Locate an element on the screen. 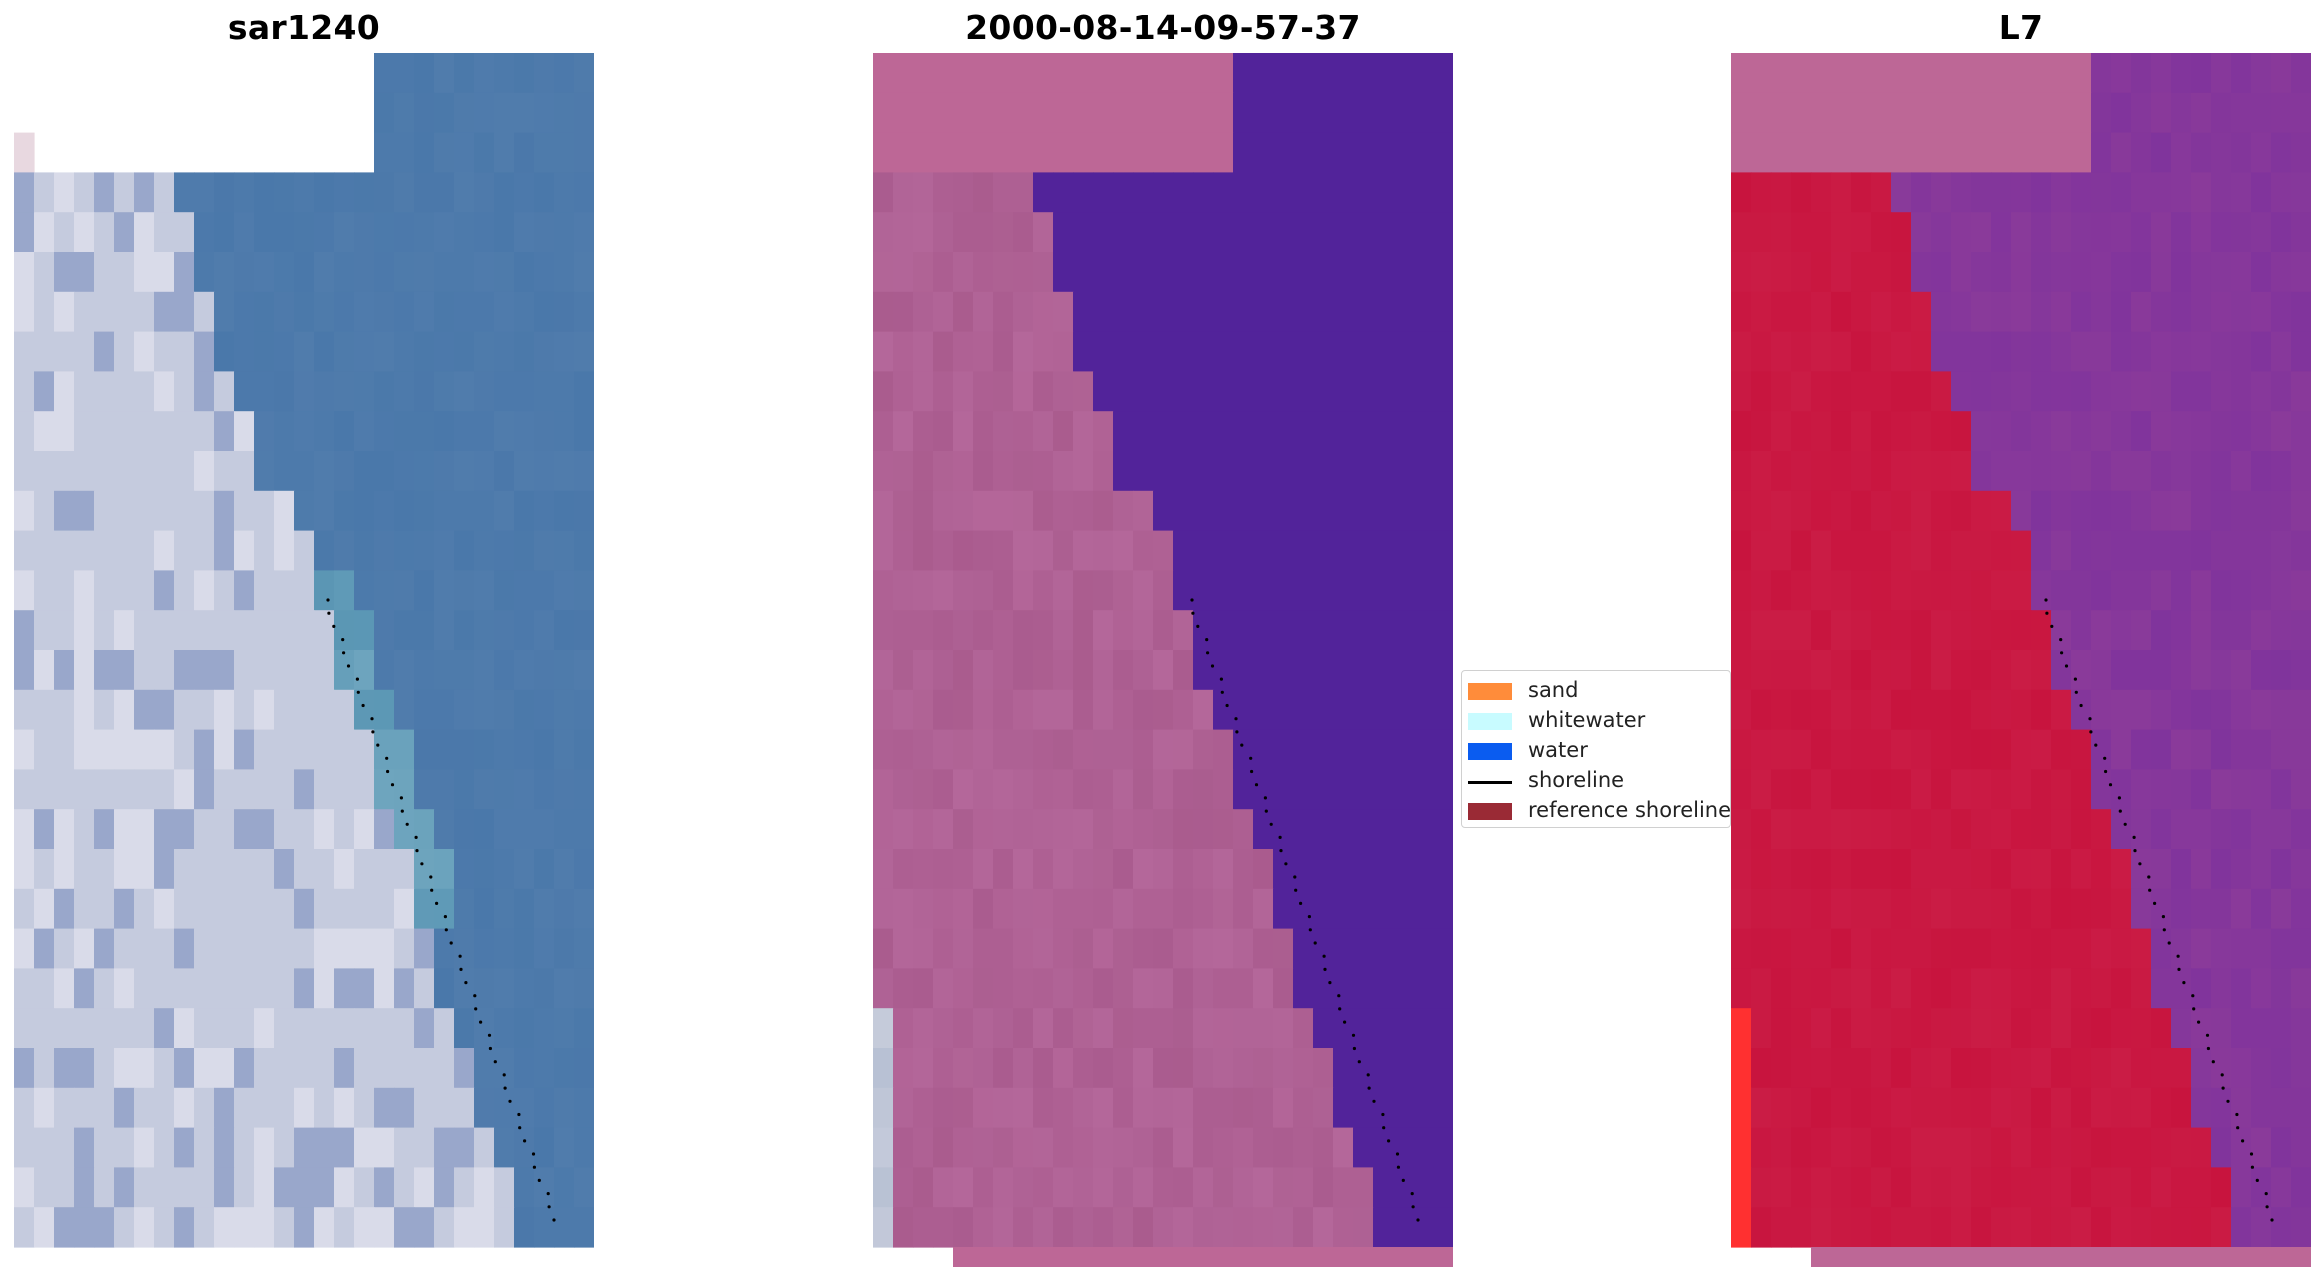 The height and width of the screenshot is (1283, 2322). legend-label-water: water is located at coordinates (1558, 750).